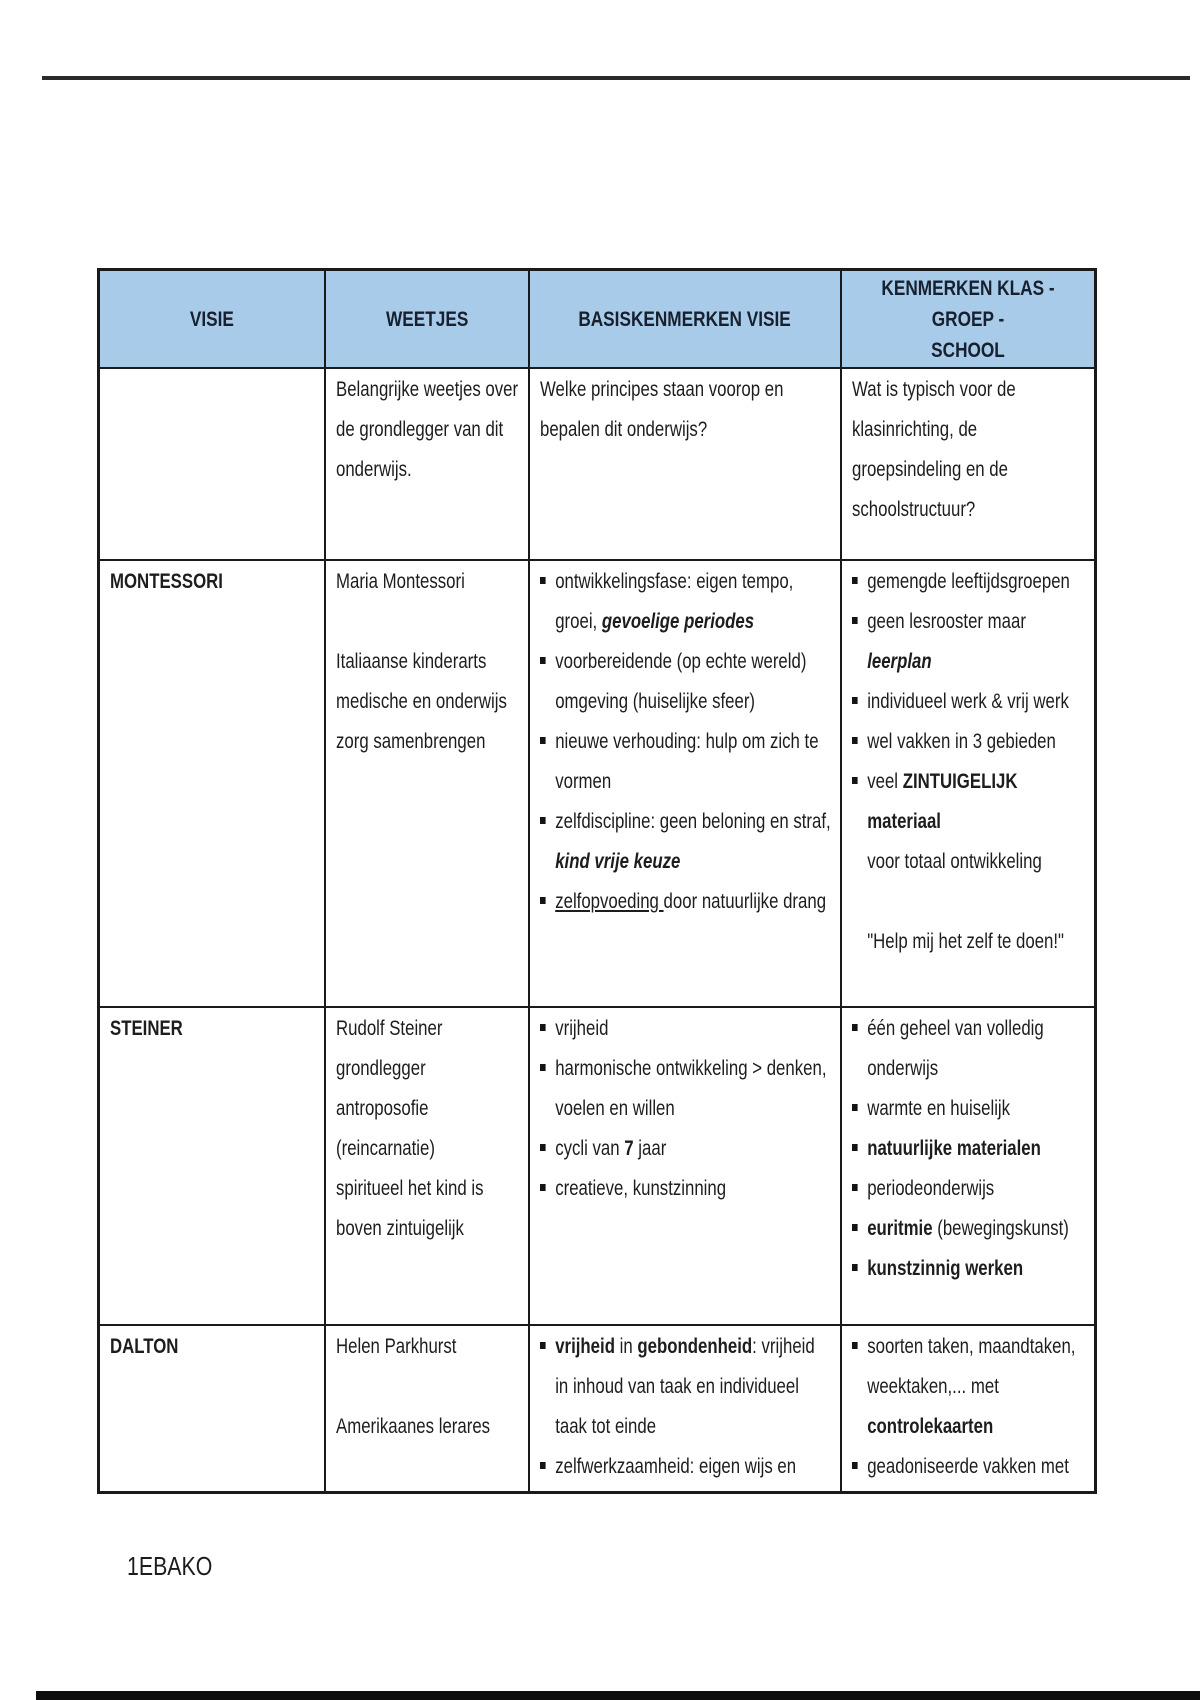  What do you see at coordinates (678, 621) in the screenshot?
I see `text-segment: gevoelige periodes` at bounding box center [678, 621].